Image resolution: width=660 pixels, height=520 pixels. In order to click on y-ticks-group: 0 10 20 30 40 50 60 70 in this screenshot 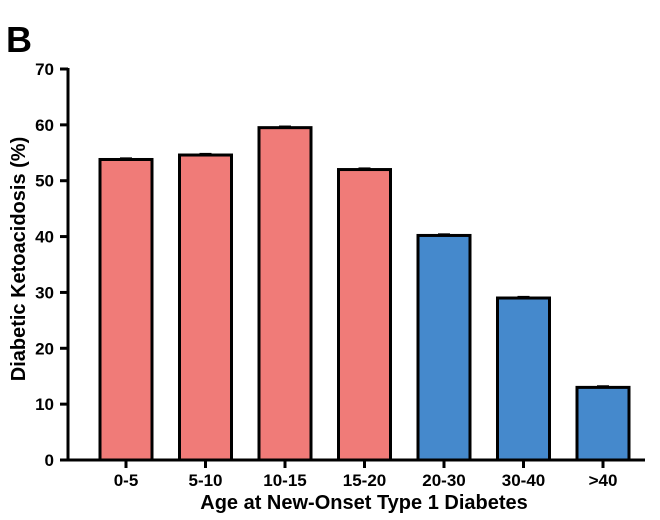, I will do `click(51, 265)`.